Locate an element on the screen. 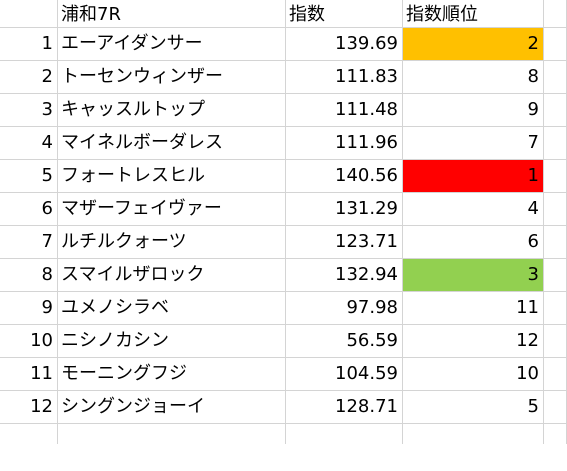  row-number-cell: 12 is located at coordinates (29, 407).